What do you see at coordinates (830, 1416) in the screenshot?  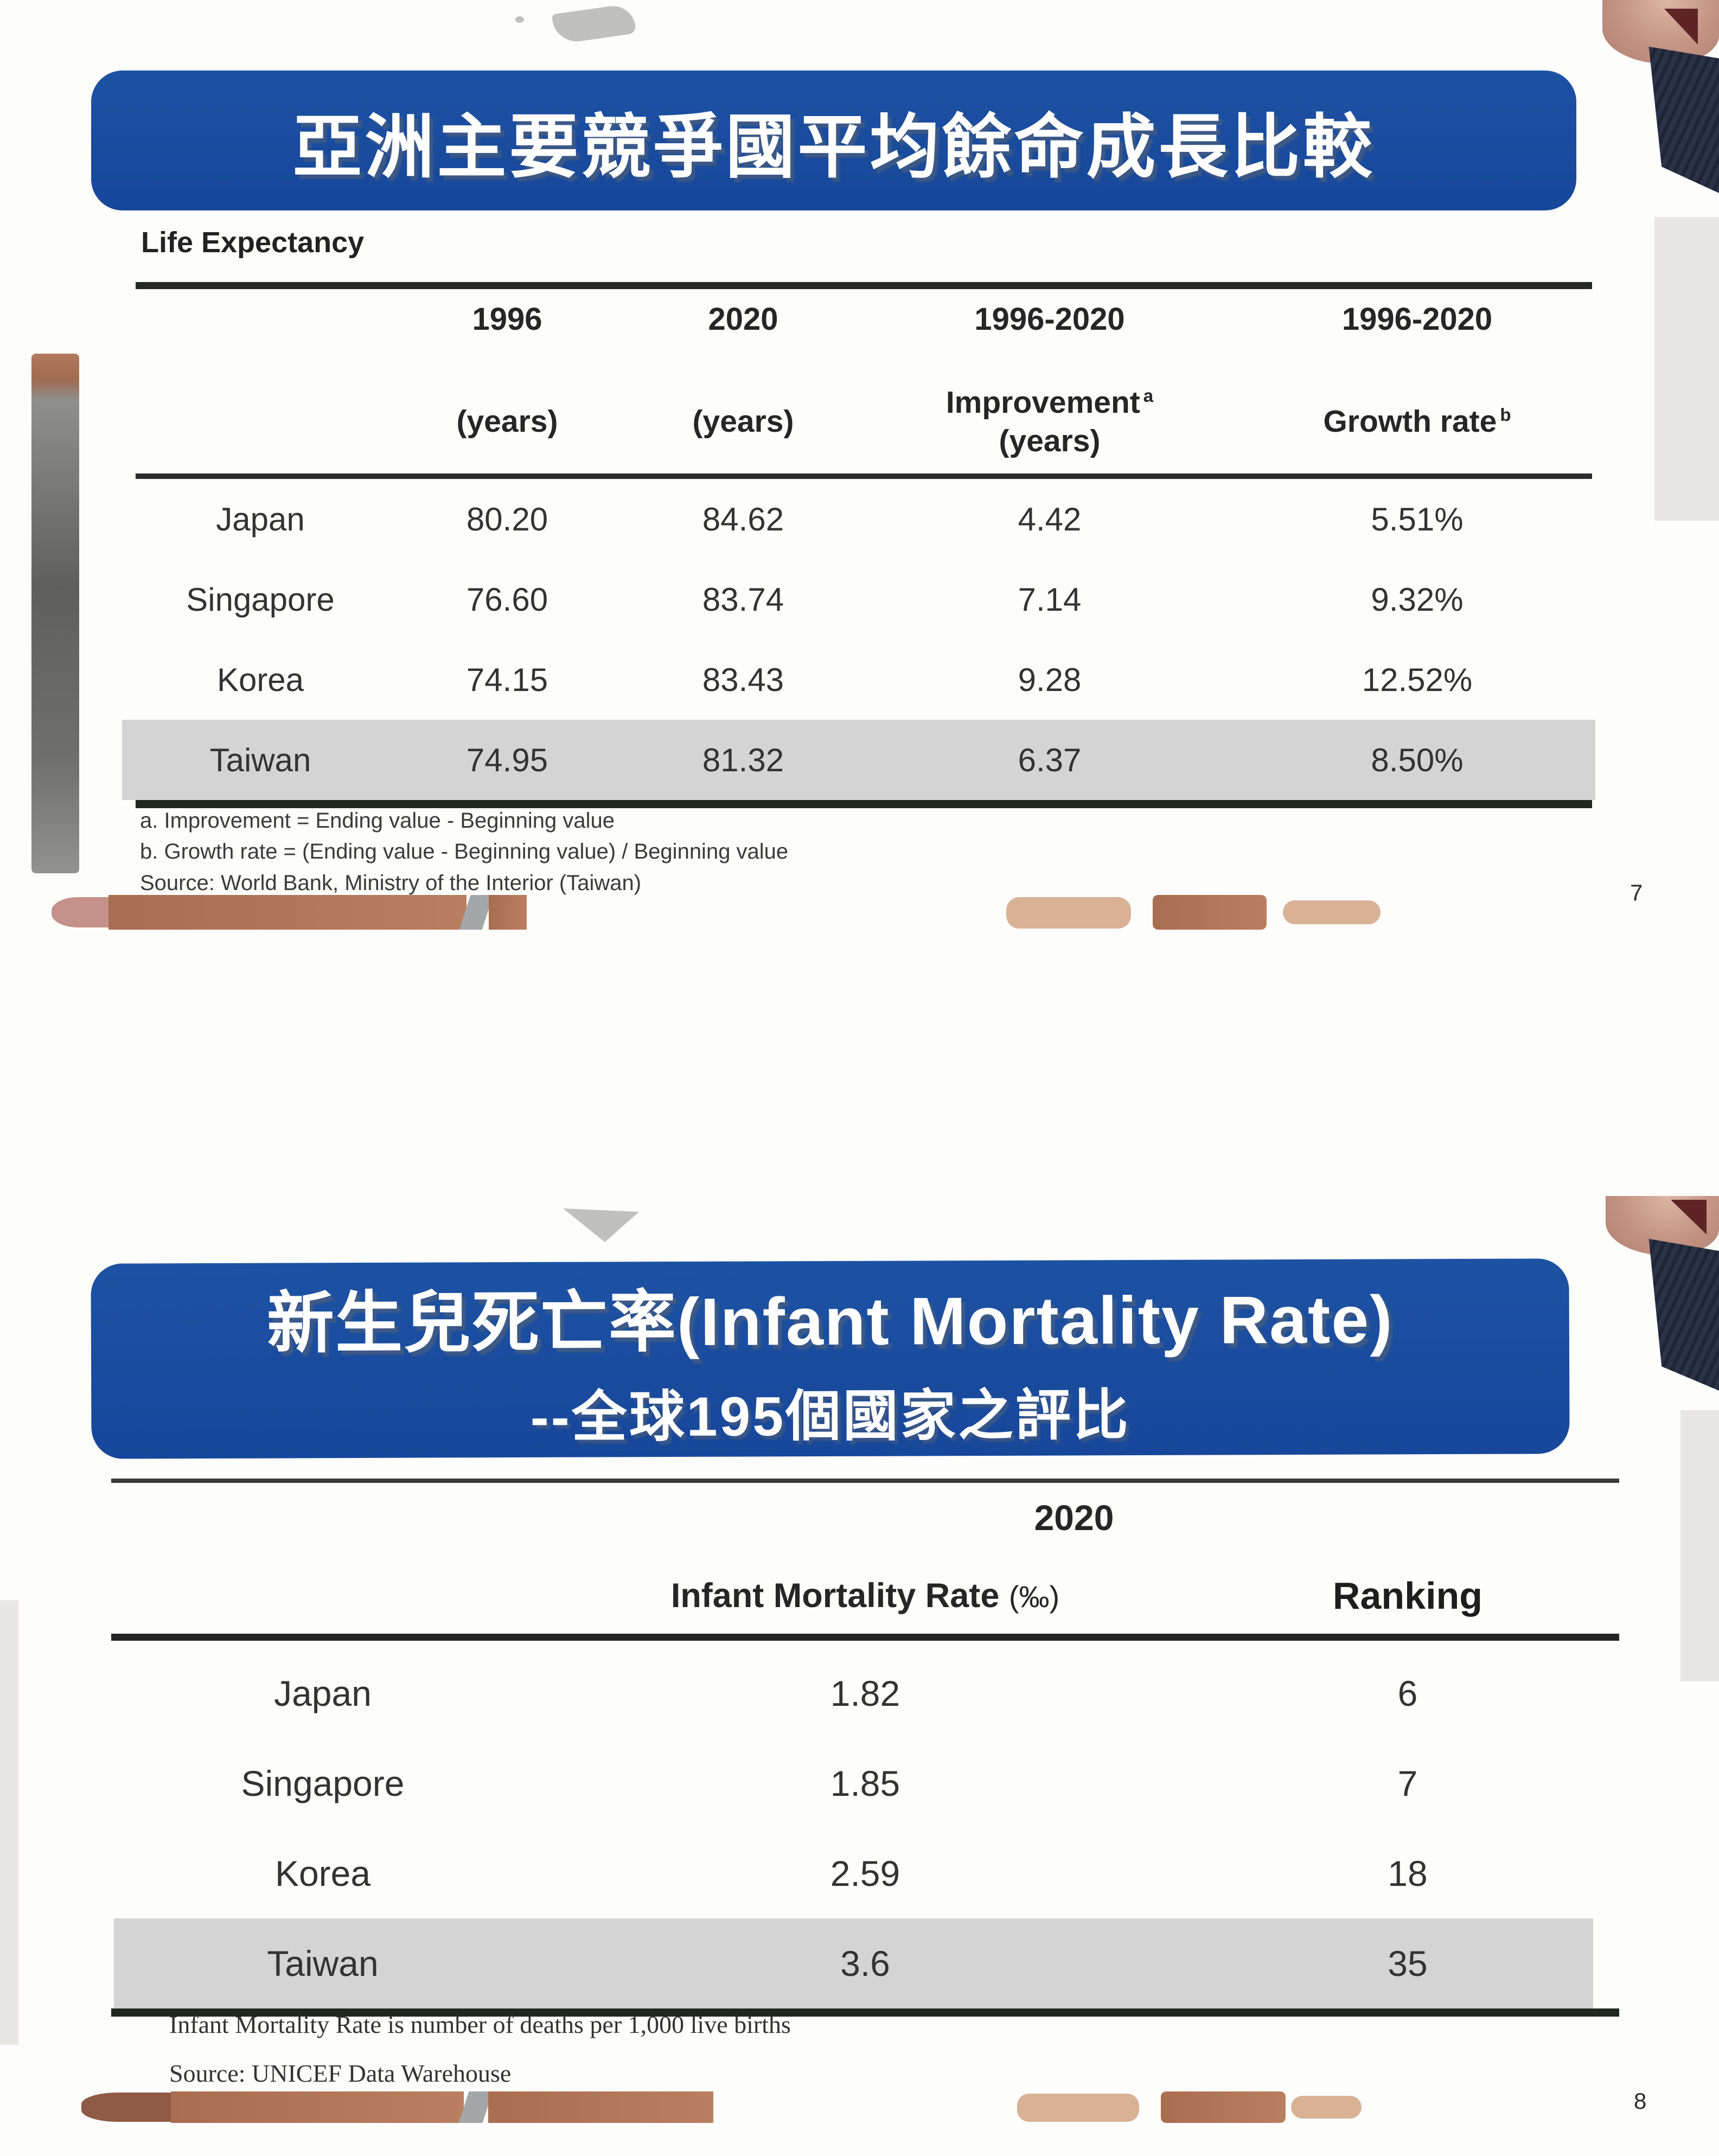 I see `slide2-title-line2: --全球195個國家之評比` at bounding box center [830, 1416].